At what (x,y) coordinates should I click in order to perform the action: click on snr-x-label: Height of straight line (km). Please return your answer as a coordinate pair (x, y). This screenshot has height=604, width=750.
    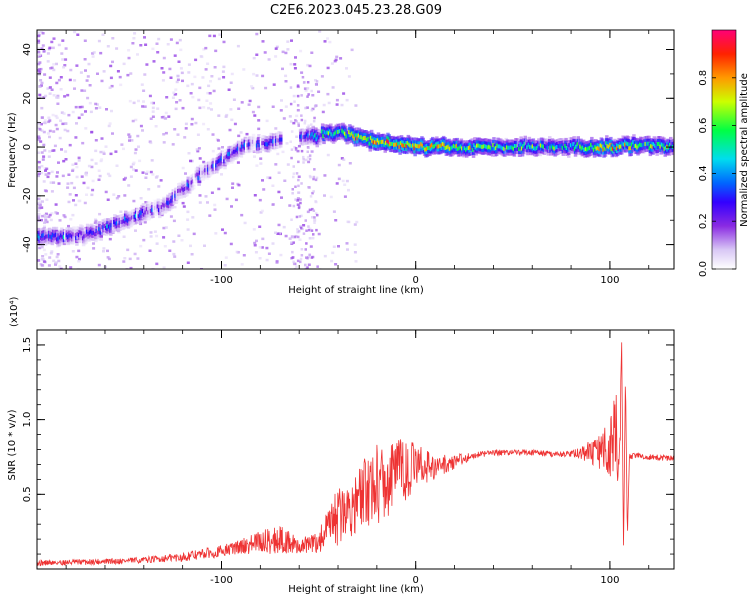
    Looking at the image, I should click on (356, 589).